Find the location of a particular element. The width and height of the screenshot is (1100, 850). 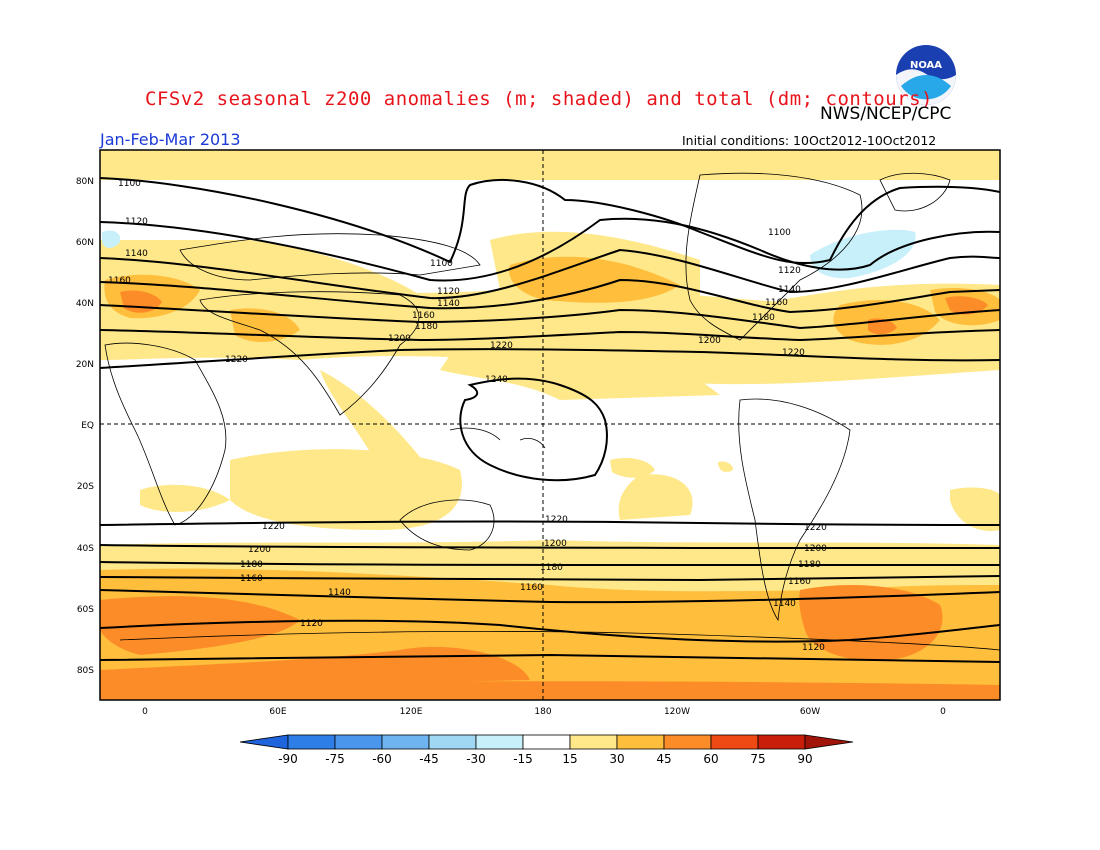

lon-label: 120W is located at coordinates (677, 712).